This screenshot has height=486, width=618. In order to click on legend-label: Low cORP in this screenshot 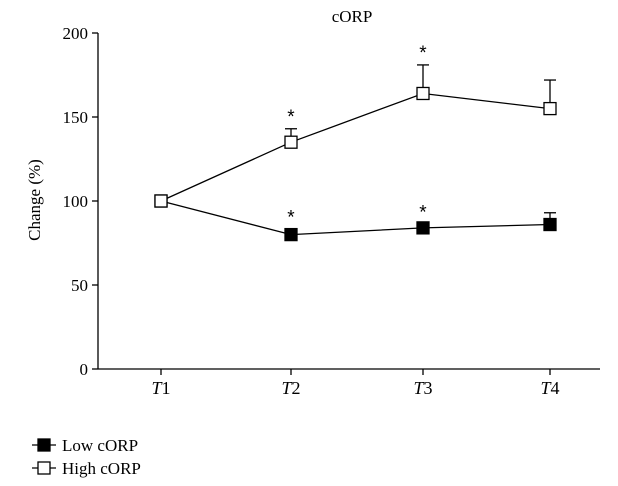, I will do `click(100, 445)`.